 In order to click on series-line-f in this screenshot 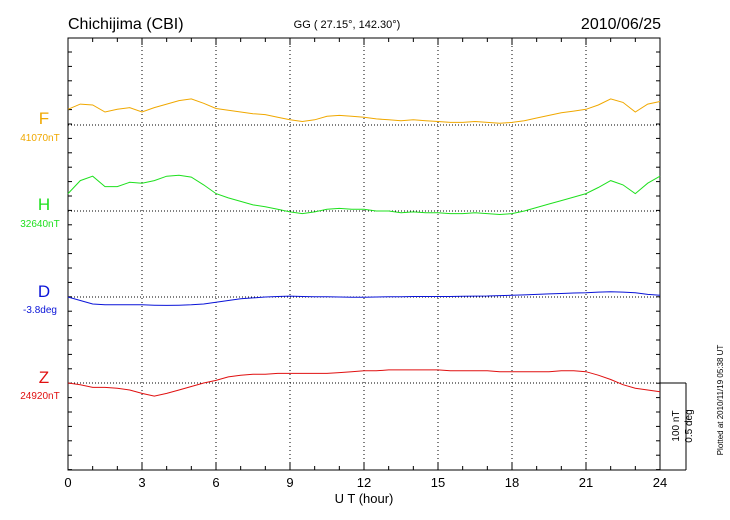, I will do `click(364, 111)`.